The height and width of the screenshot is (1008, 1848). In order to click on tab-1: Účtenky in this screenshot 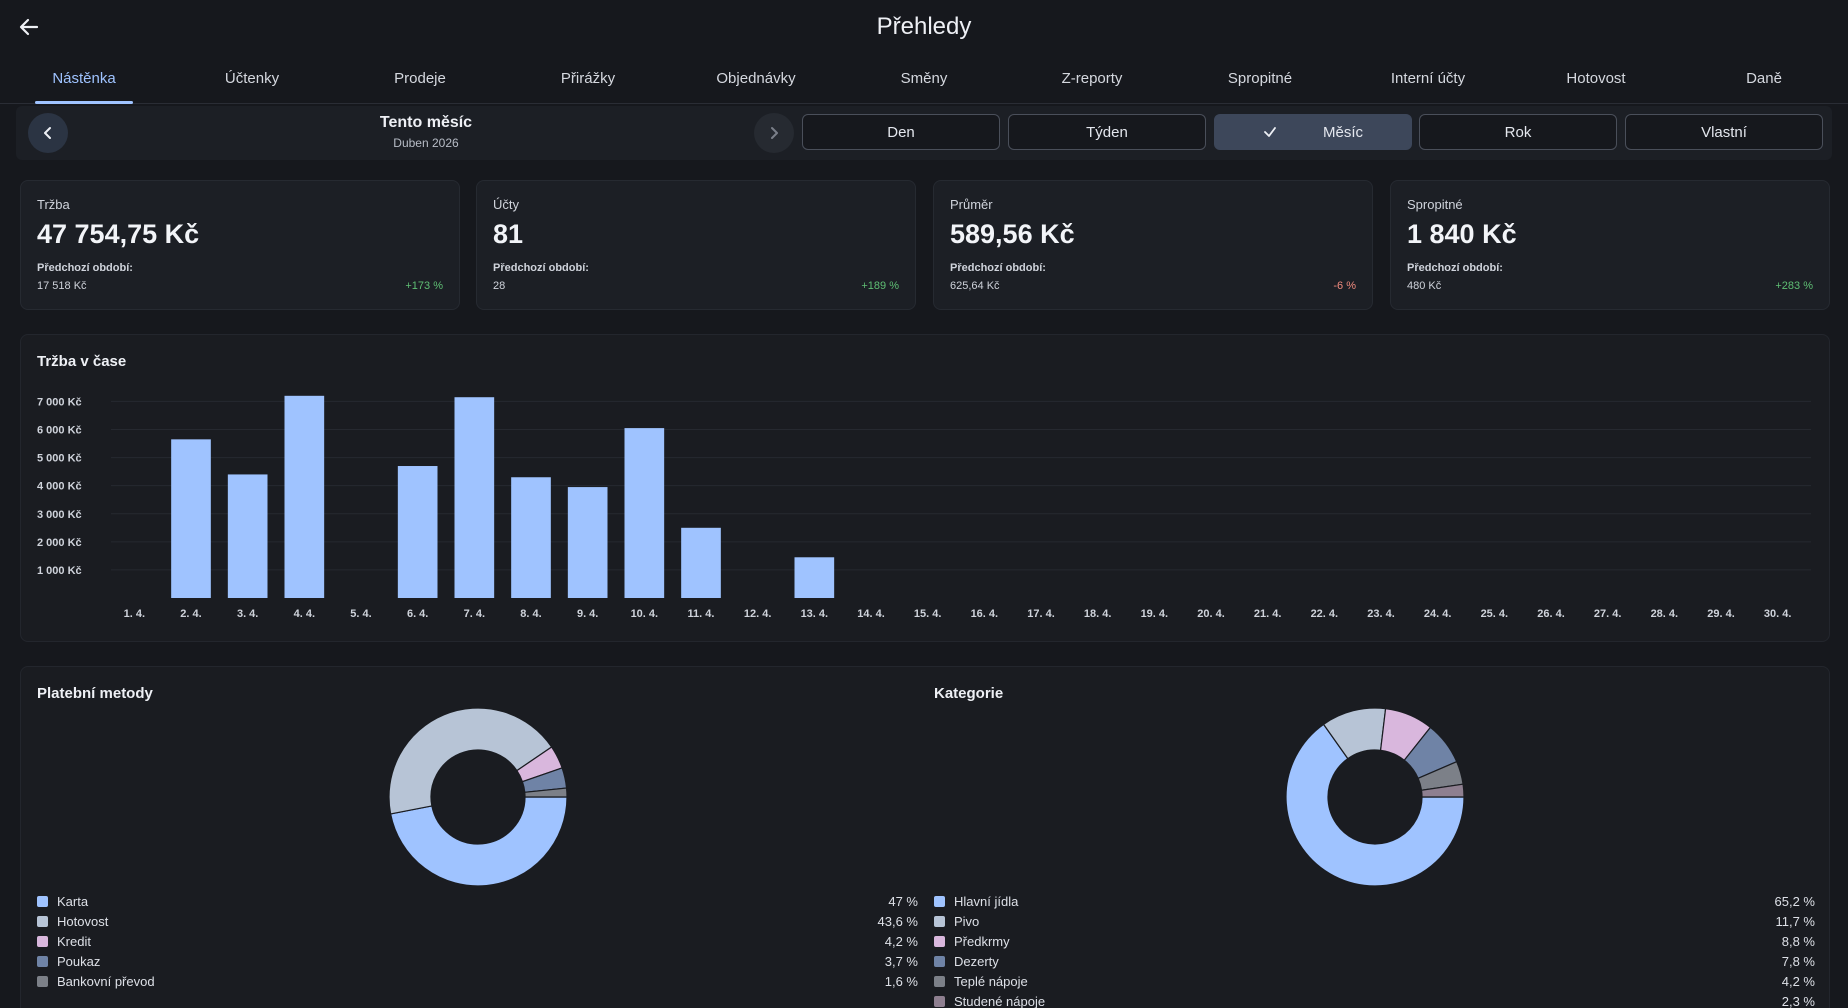, I will do `click(252, 78)`.